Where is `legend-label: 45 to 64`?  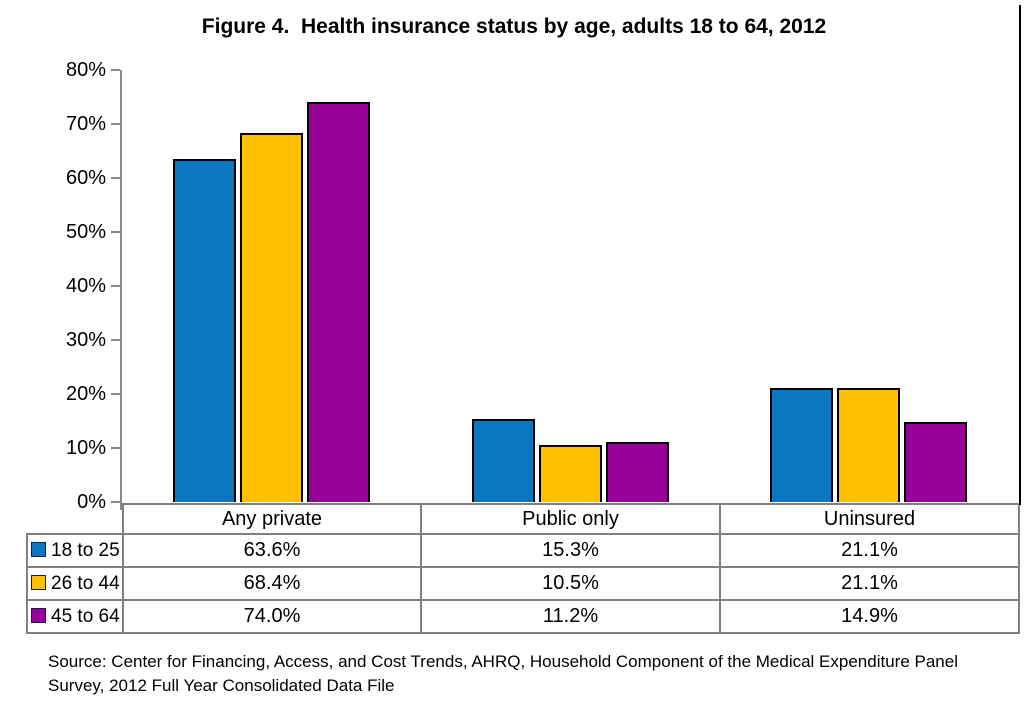
legend-label: 45 to 64 is located at coordinates (85, 616).